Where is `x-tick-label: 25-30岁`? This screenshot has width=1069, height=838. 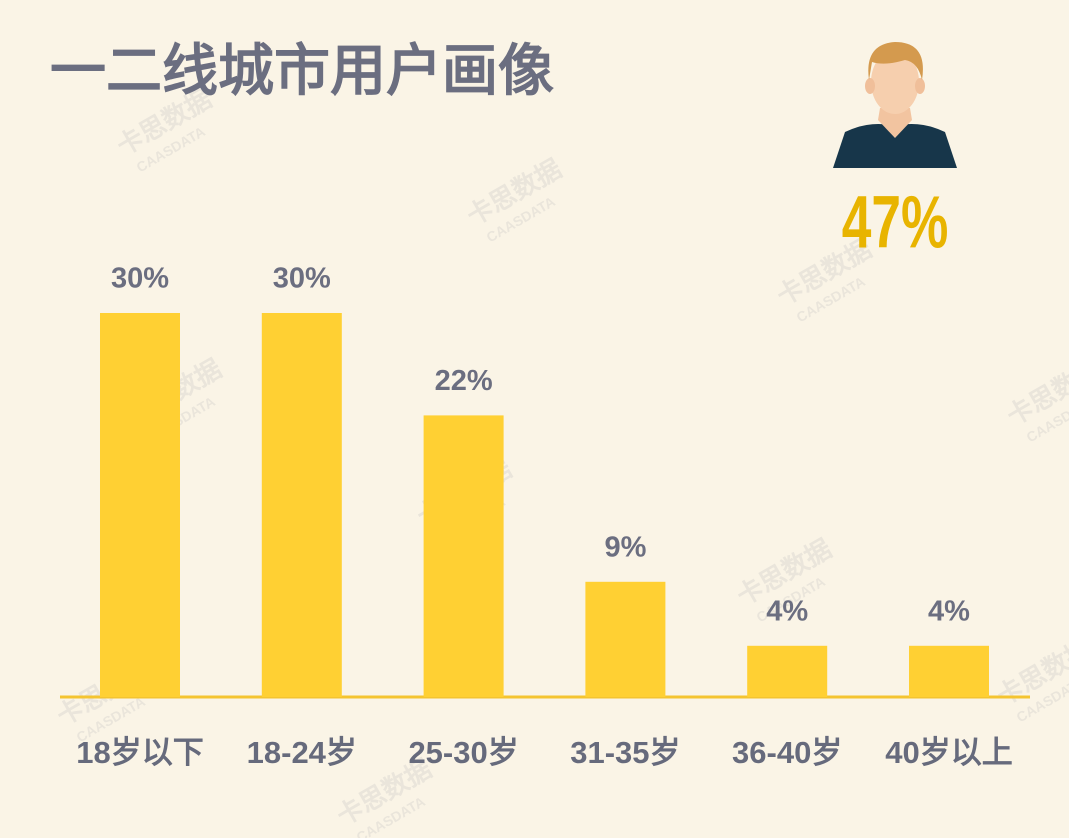
x-tick-label: 25-30岁 is located at coordinates (463, 752).